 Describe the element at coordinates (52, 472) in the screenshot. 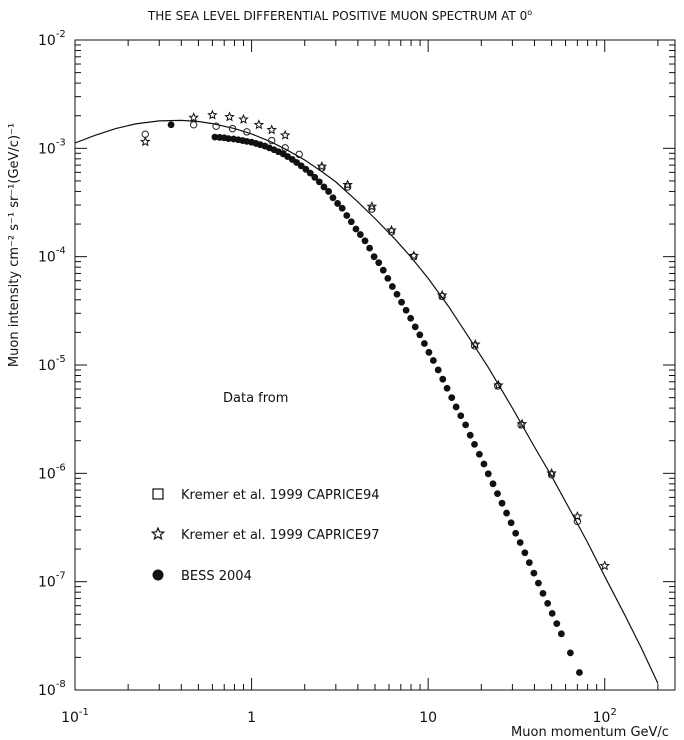

I see `y-tick-label: 10⁻⁶` at that location.